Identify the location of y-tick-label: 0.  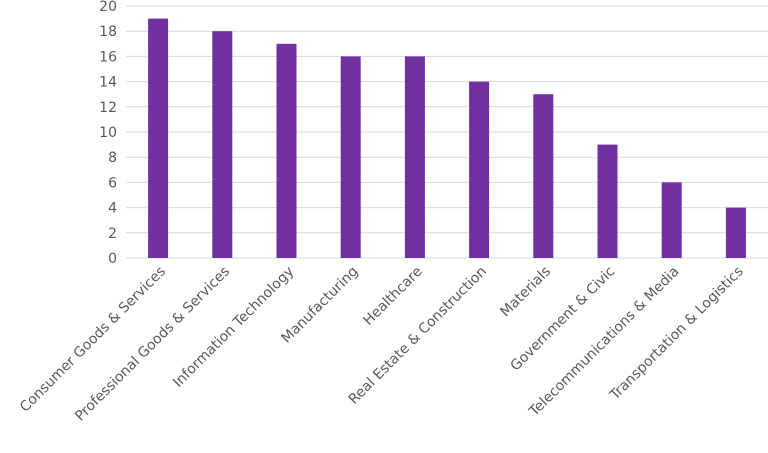
(112, 259).